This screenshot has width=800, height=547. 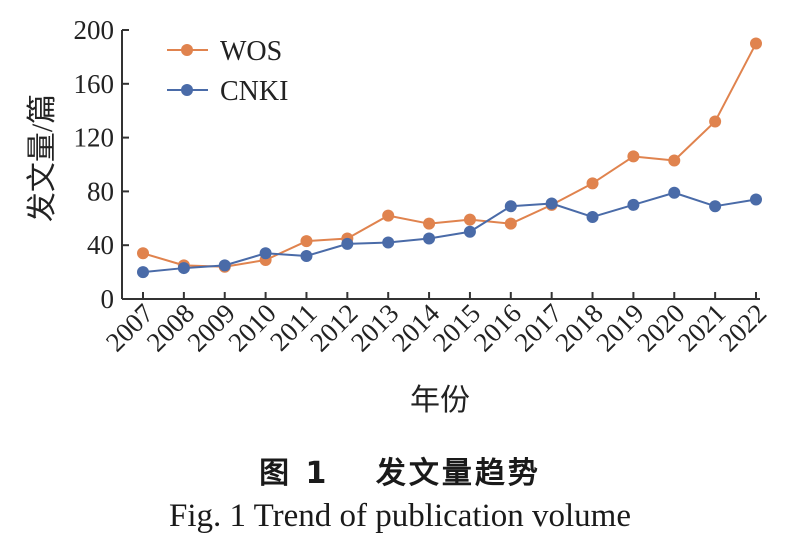 I want to click on series-line-cnki, so click(x=449, y=232).